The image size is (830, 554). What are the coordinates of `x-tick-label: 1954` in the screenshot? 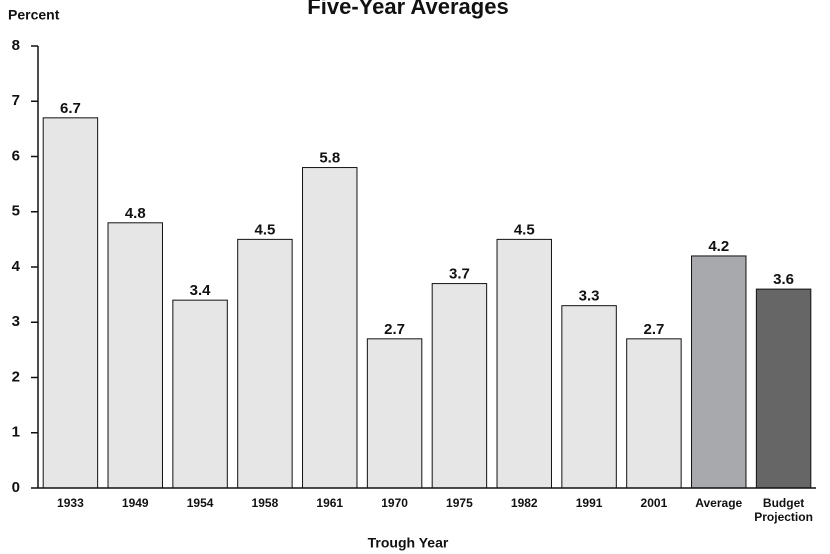 It's located at (200, 503).